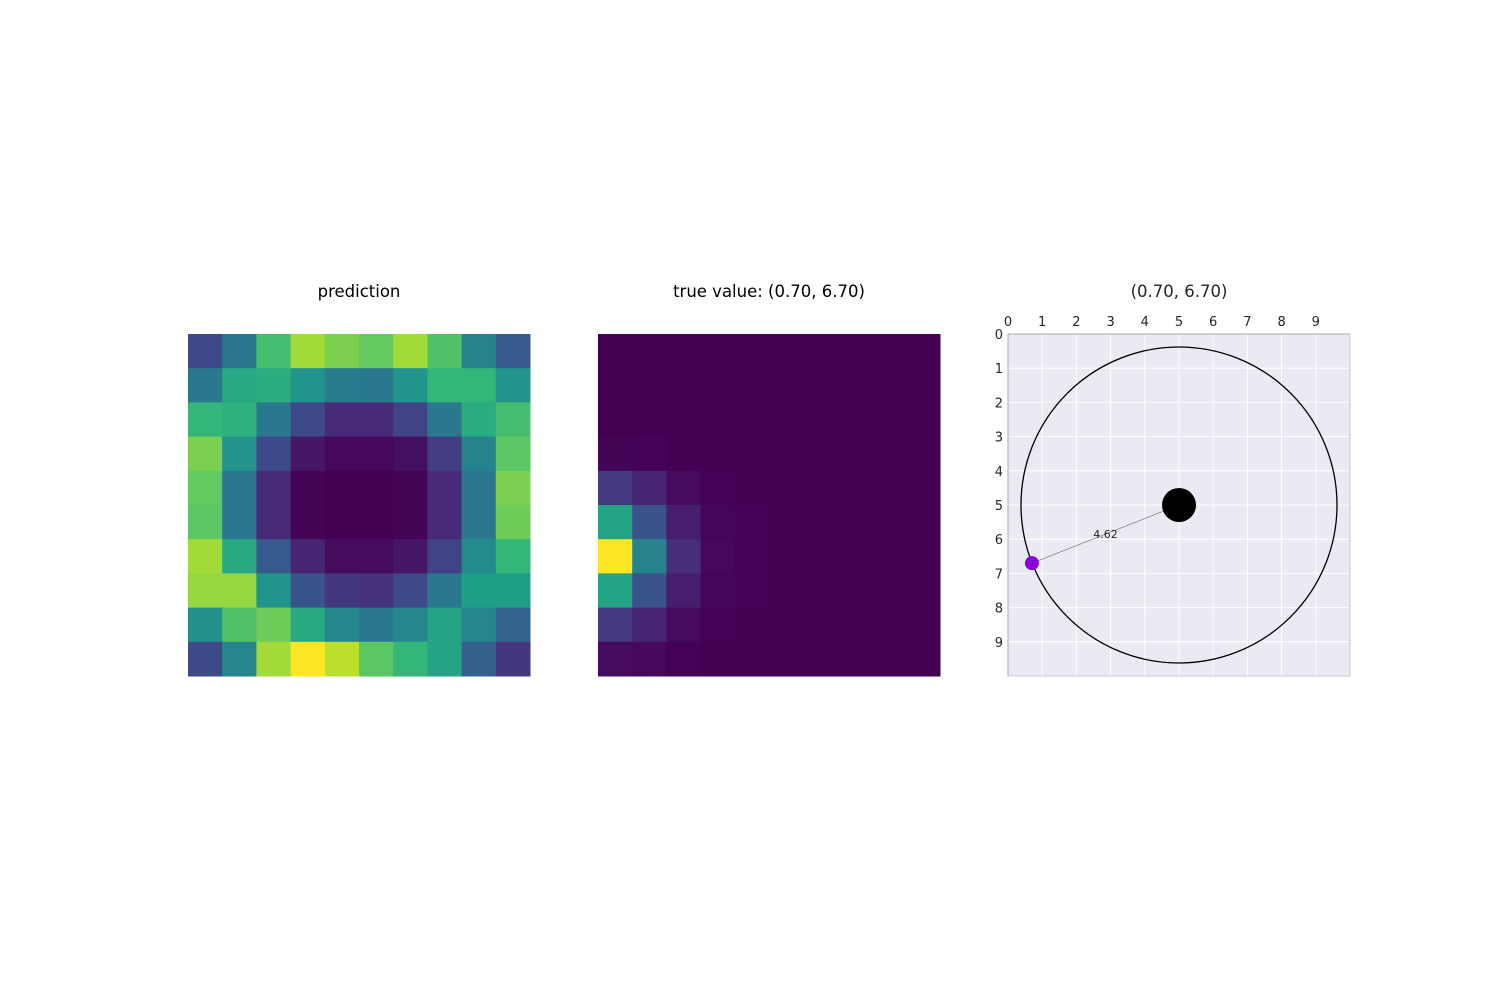  I want to click on y-tick-label-2: 2, so click(999, 403).